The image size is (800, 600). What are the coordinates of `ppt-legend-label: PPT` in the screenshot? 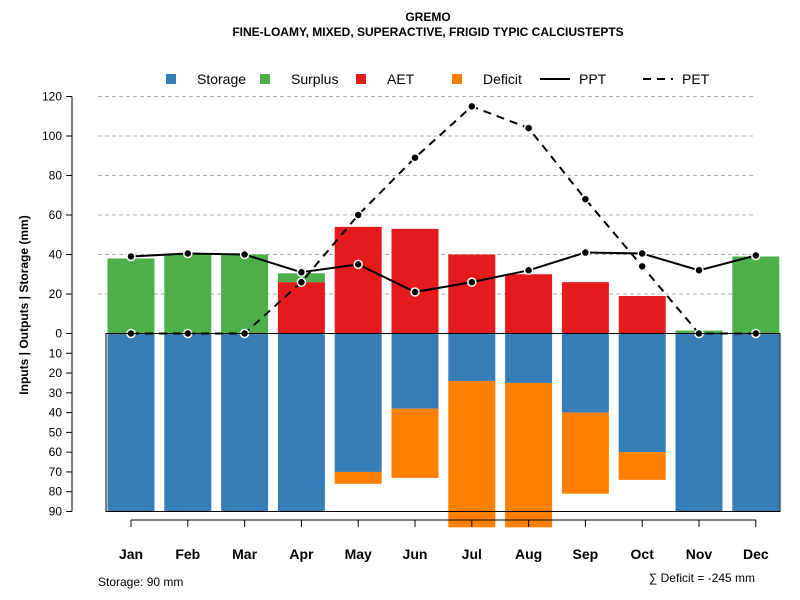 It's located at (593, 79).